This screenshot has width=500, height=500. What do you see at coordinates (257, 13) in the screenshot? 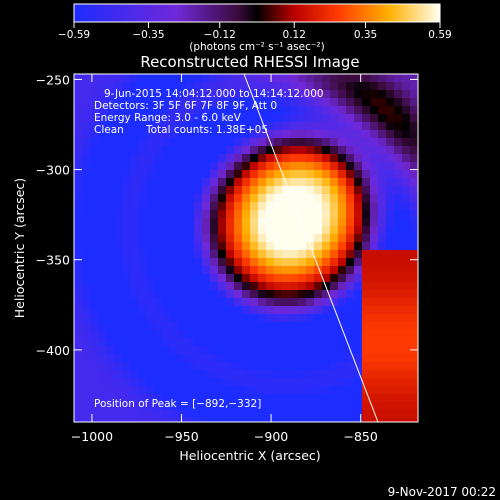
I see `colorbar` at bounding box center [257, 13].